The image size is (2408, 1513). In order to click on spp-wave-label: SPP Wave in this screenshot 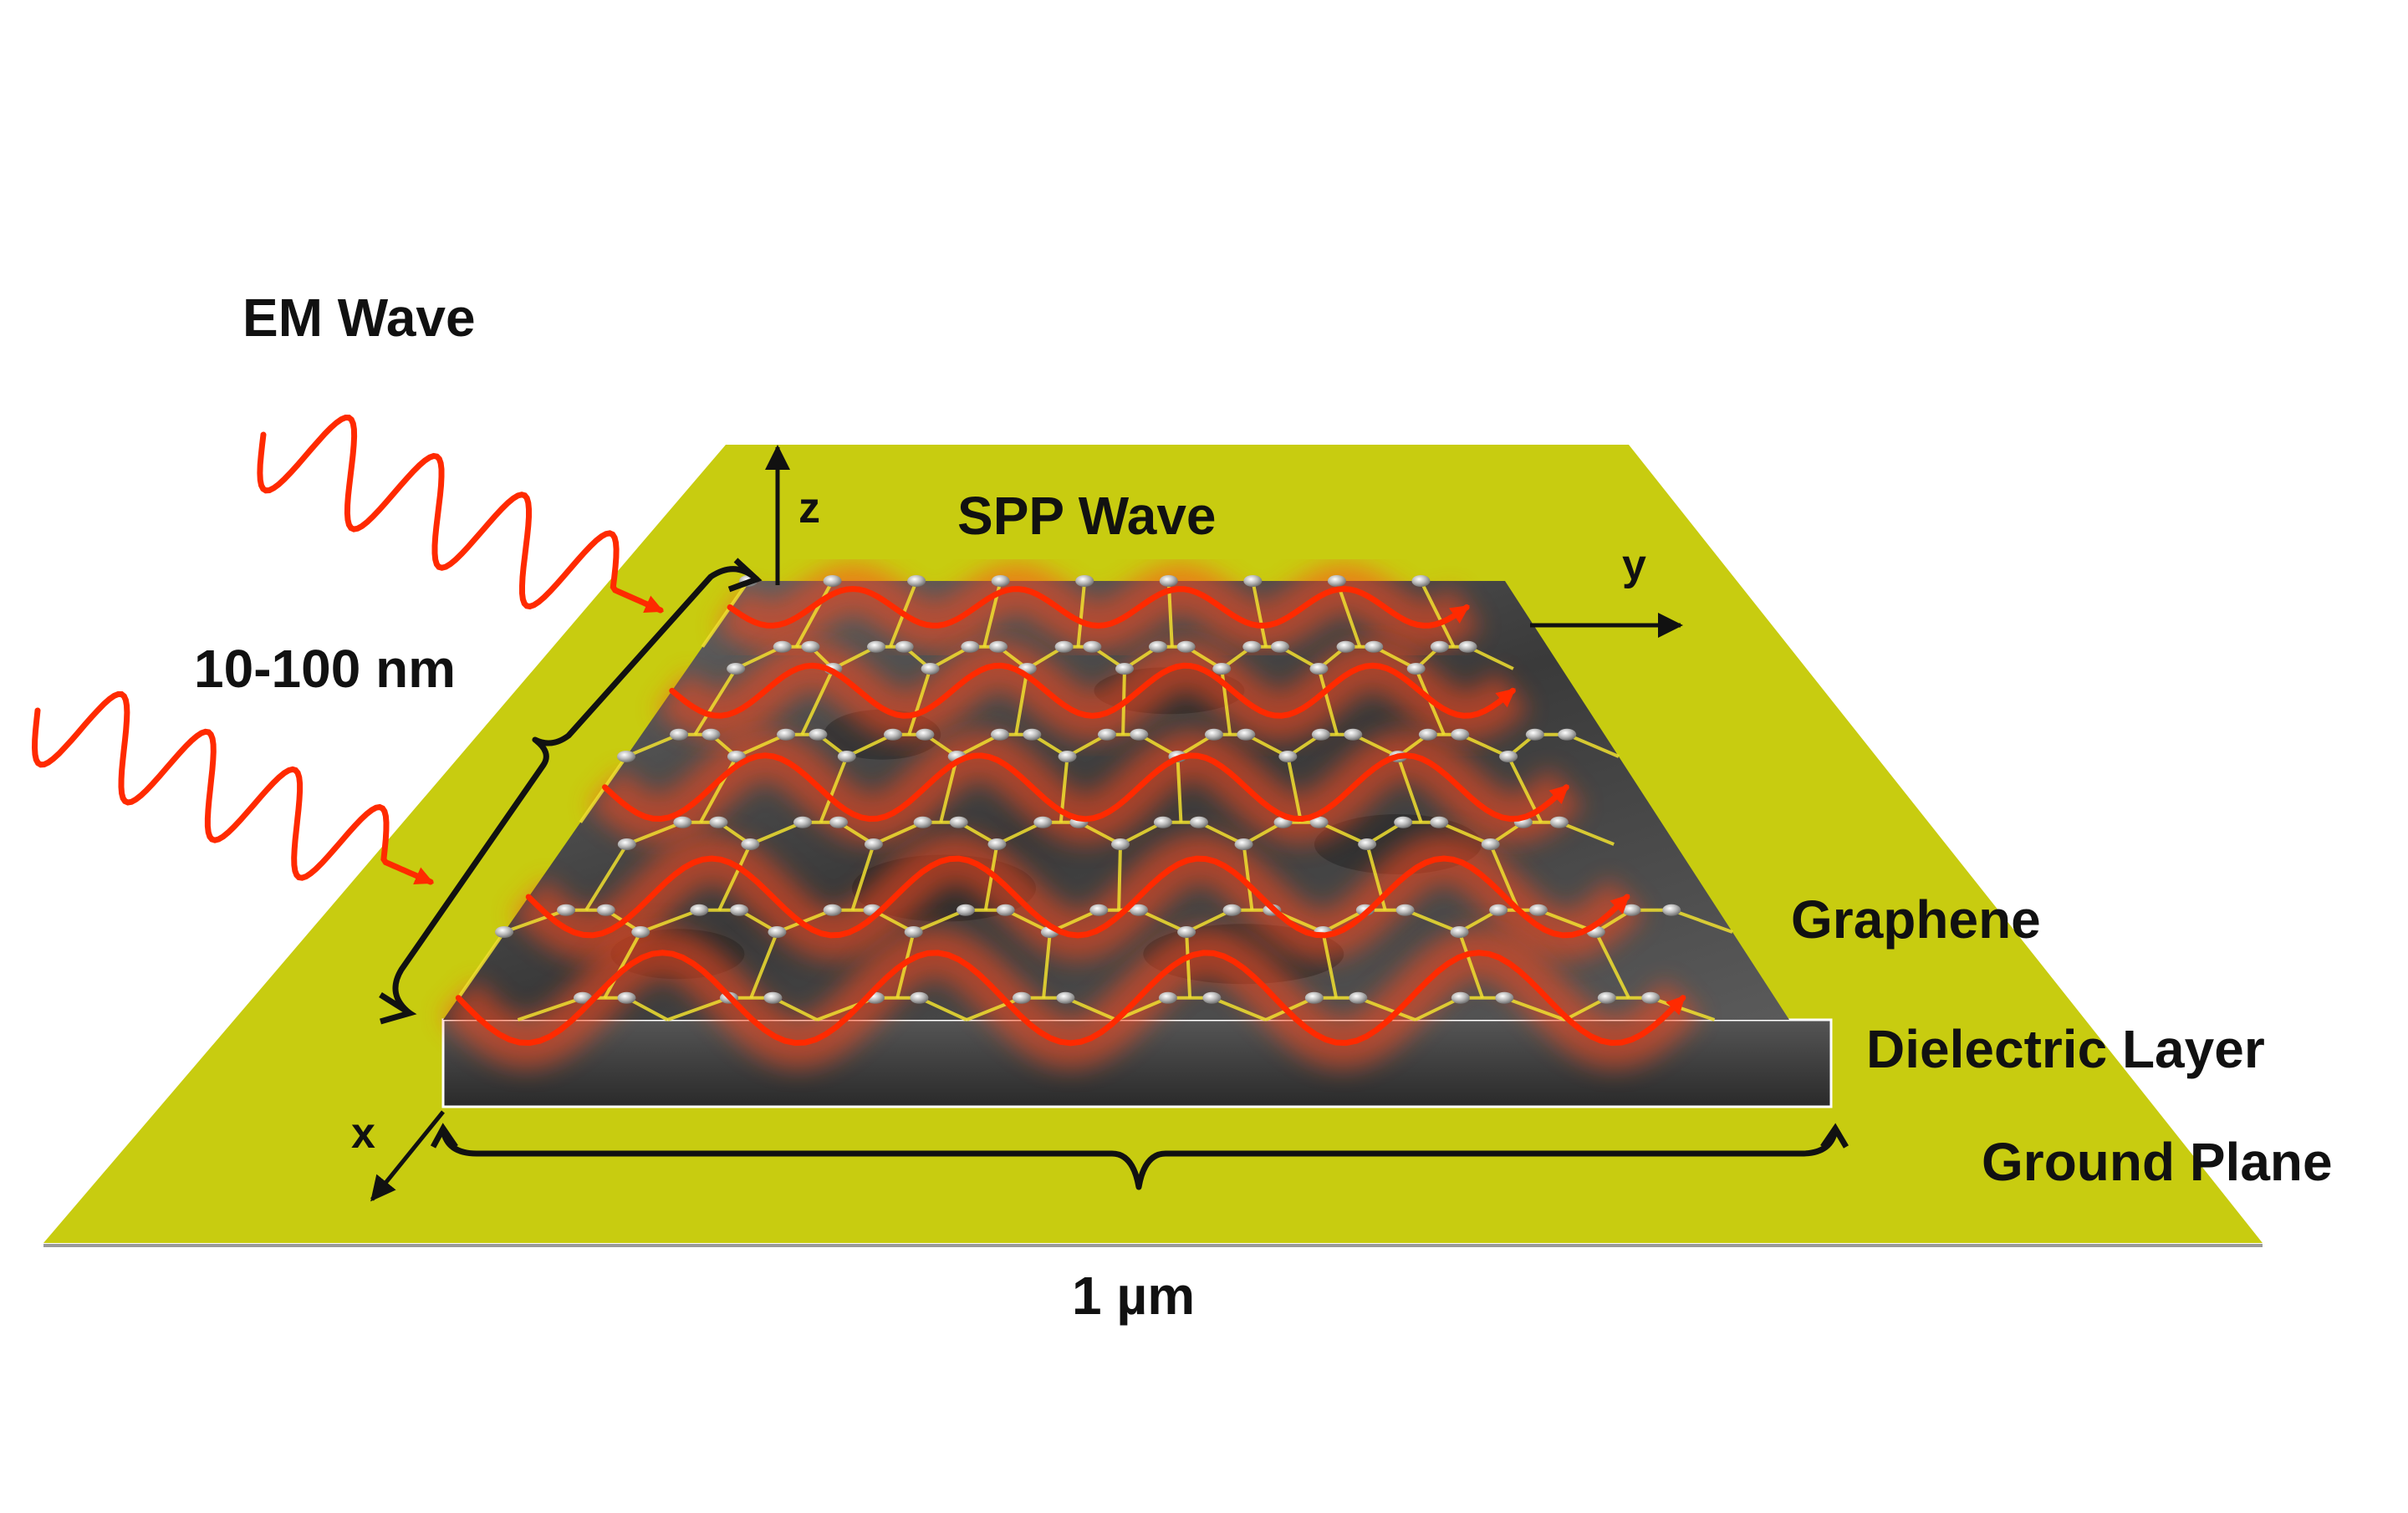, I will do `click(1087, 516)`.